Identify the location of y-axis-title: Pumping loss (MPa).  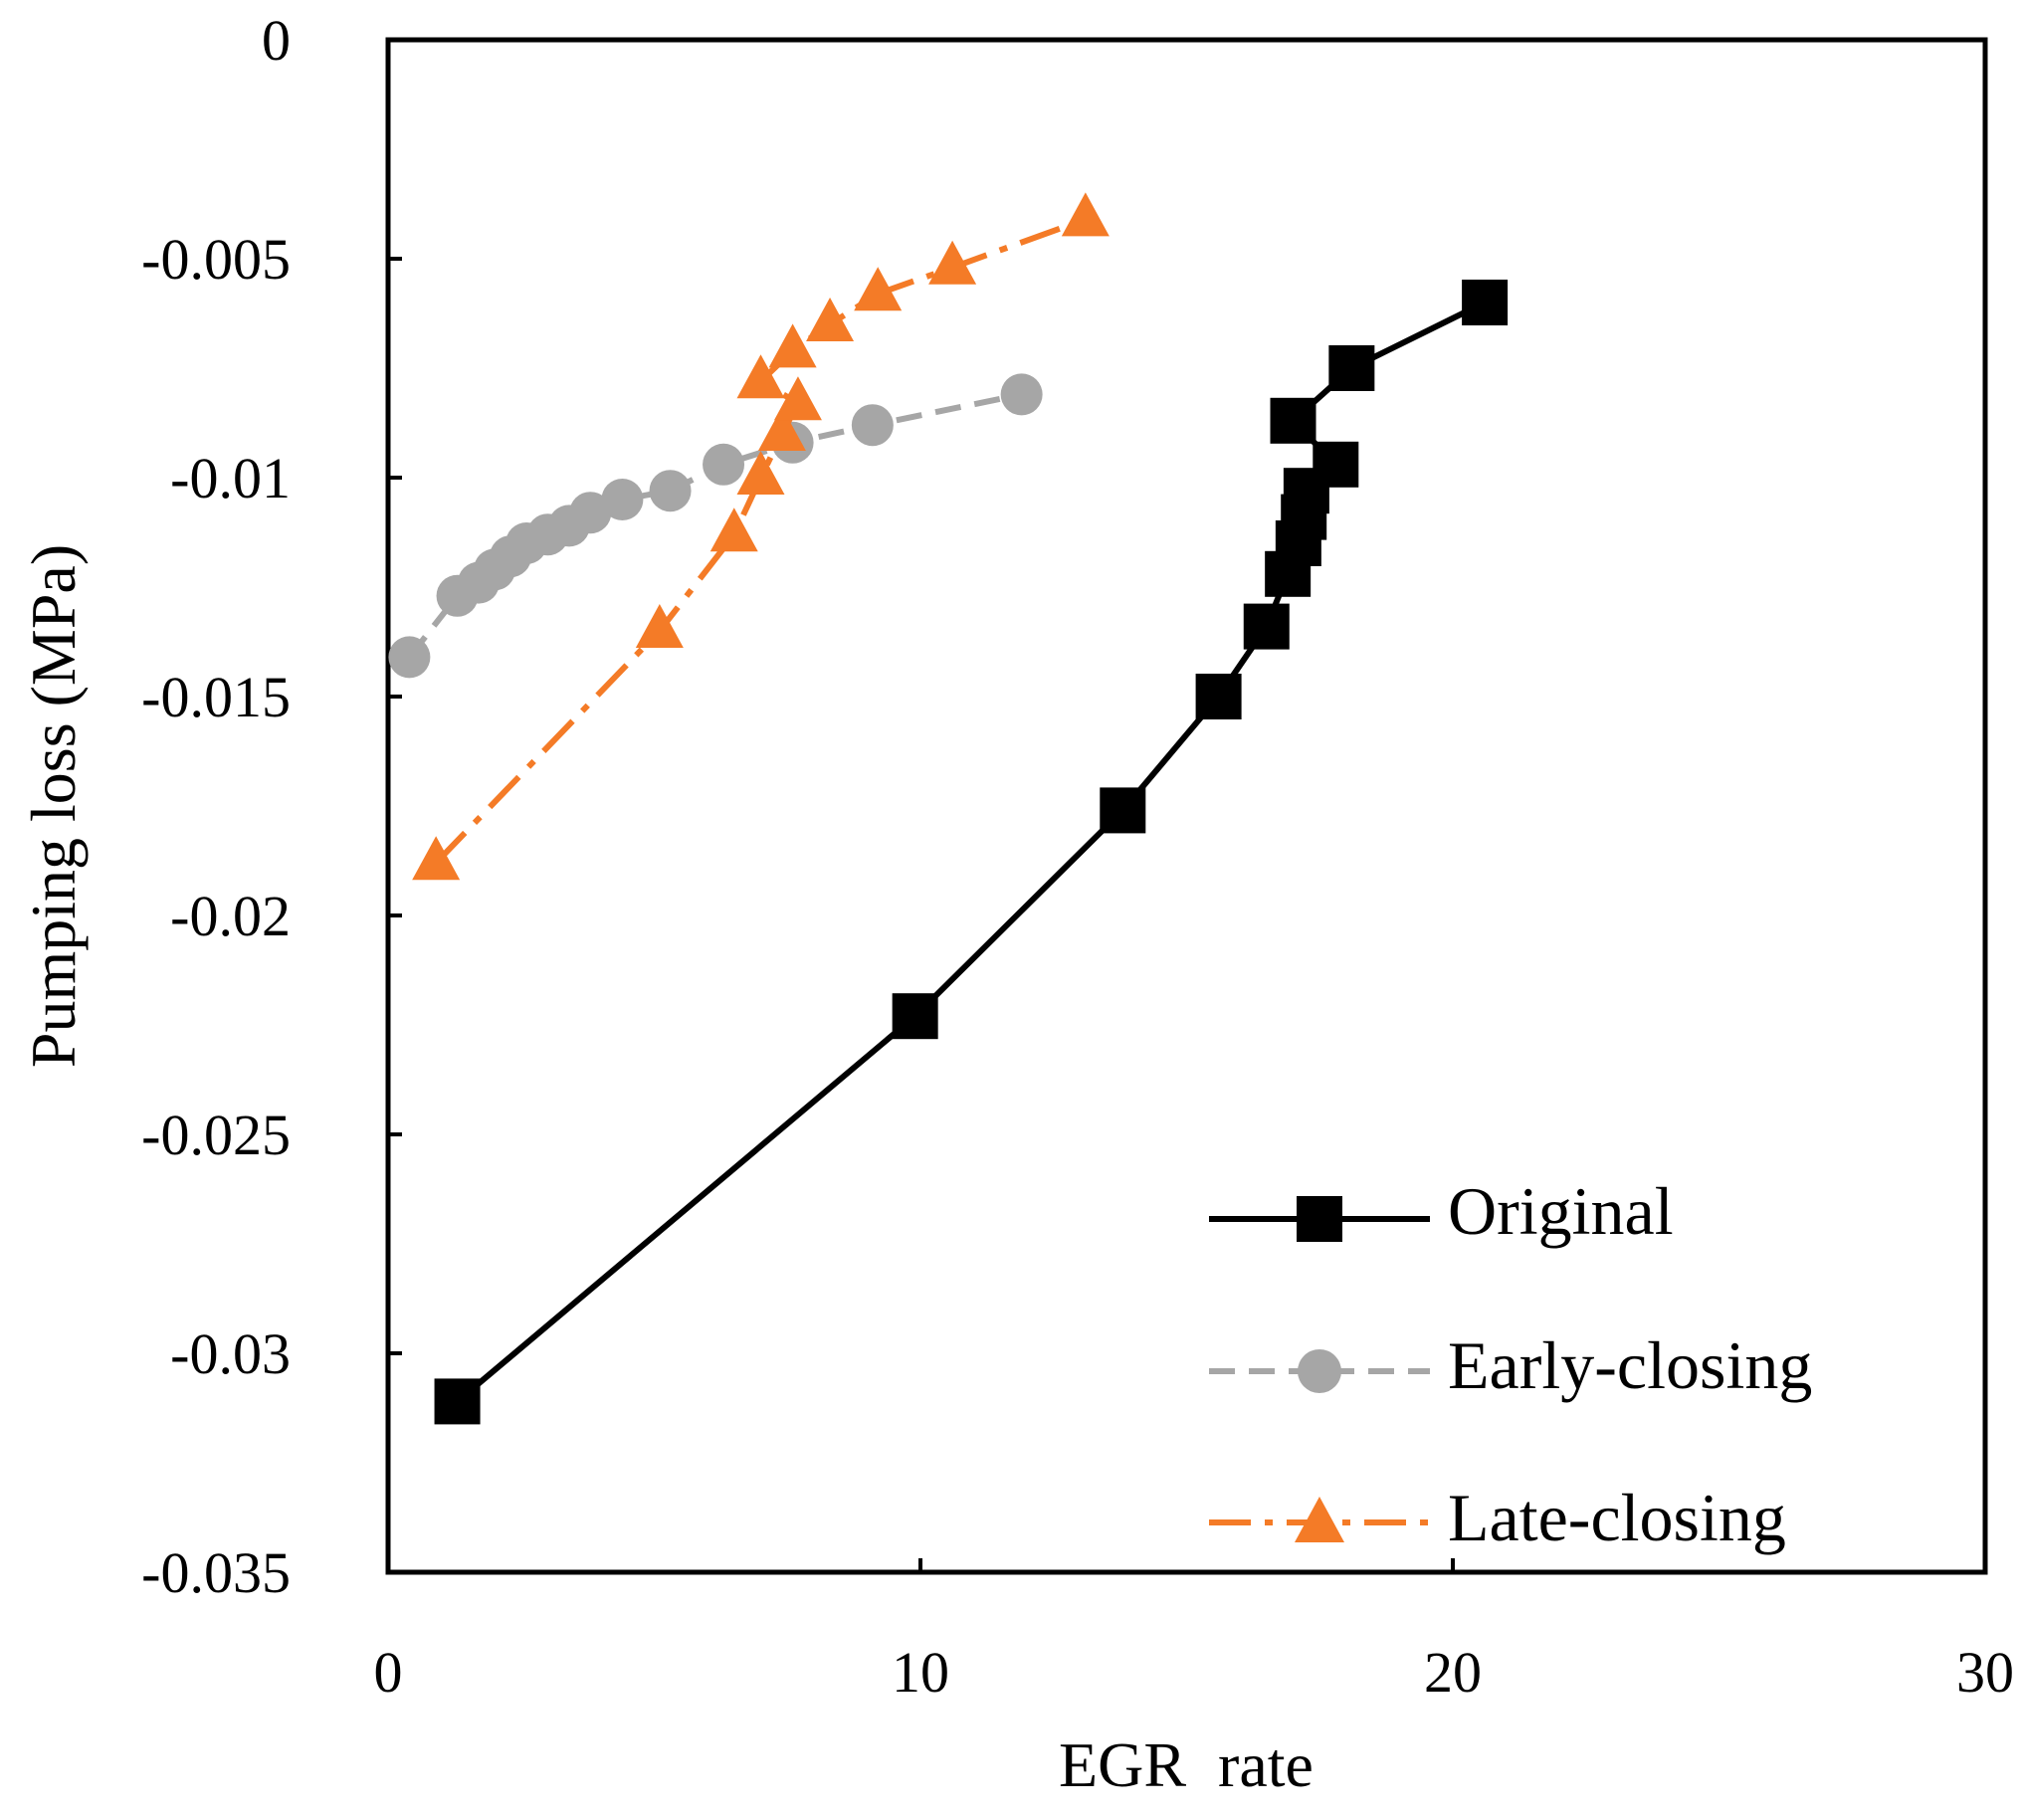
(53, 806).